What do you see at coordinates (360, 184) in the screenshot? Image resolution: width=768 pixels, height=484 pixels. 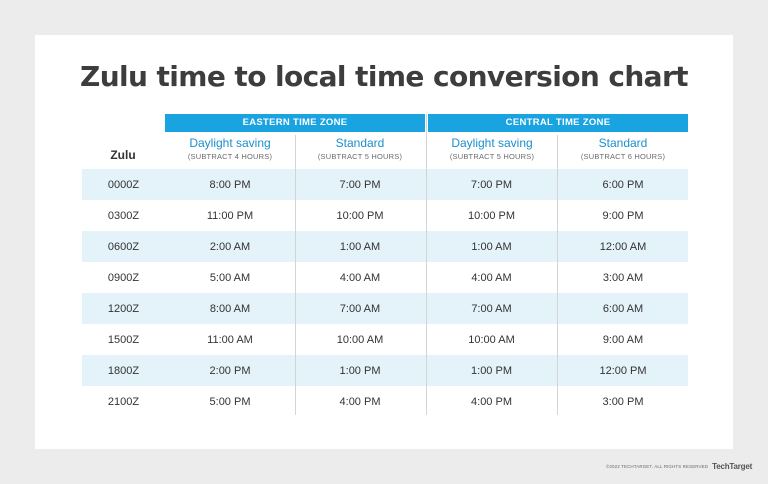 I see `eastern-standard-cell: 7:00 PM` at bounding box center [360, 184].